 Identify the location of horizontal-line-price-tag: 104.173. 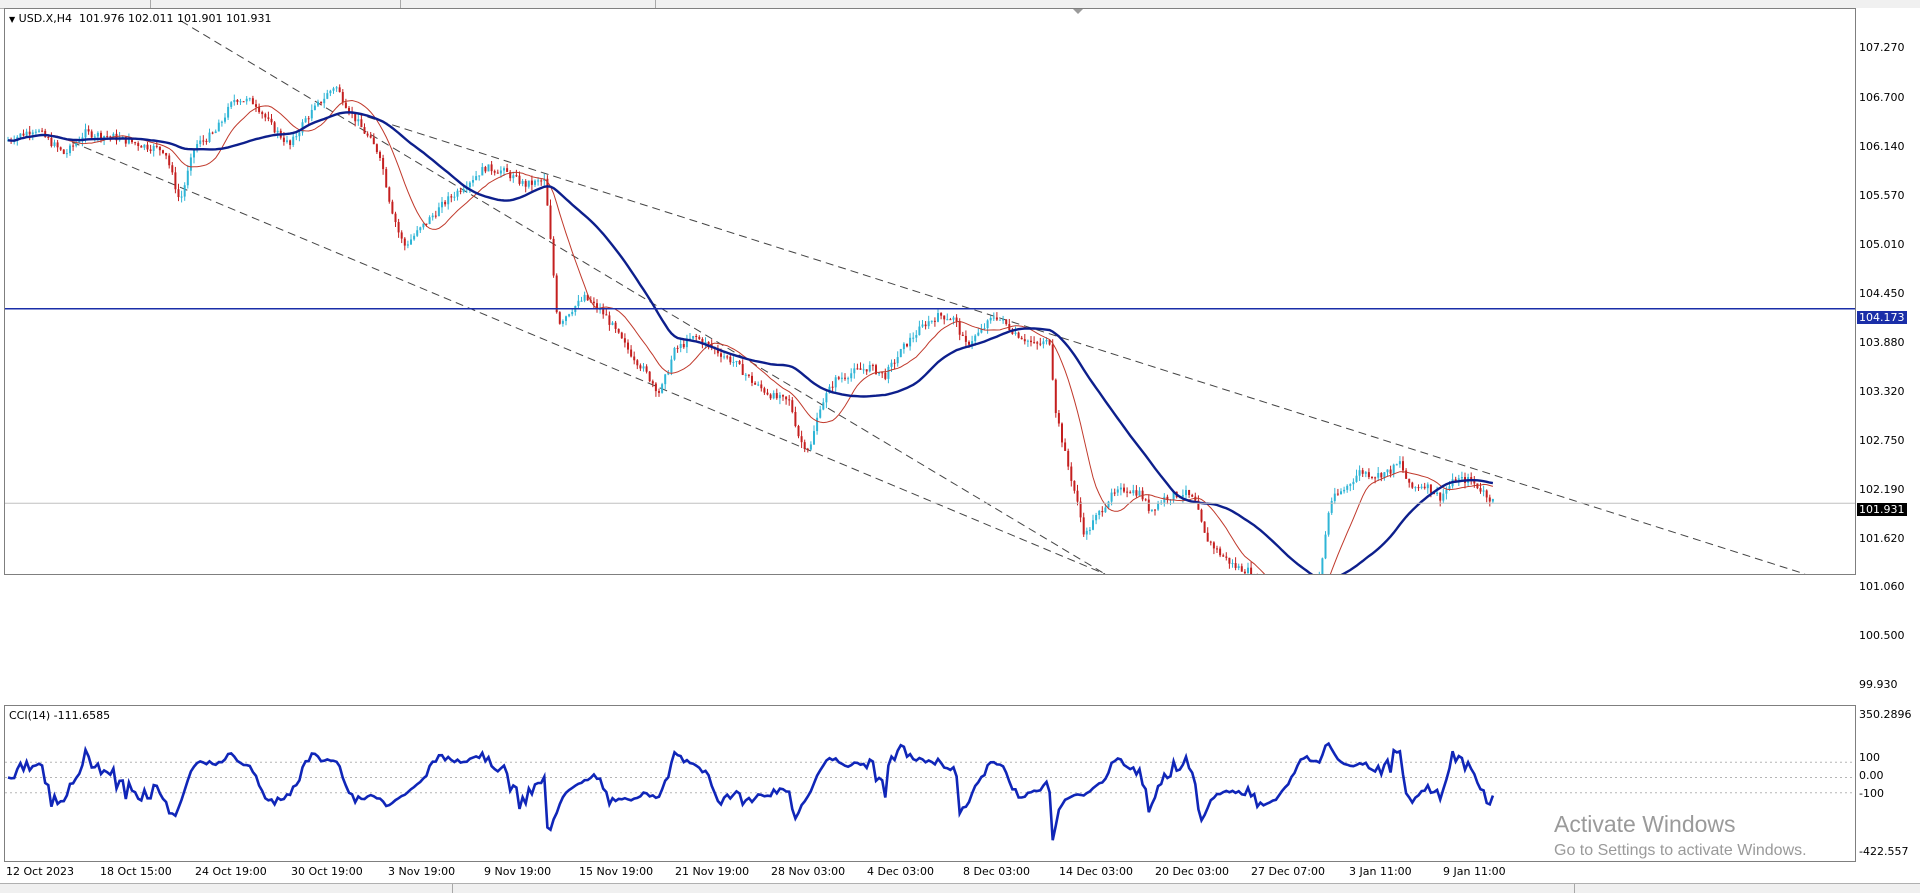
(1882, 317).